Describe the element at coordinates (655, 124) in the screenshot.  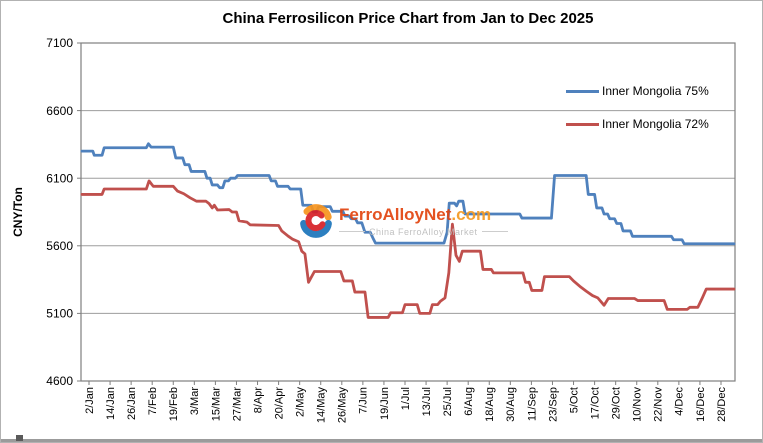
I see `legend-label-72: Inner Mongolia 72%` at that location.